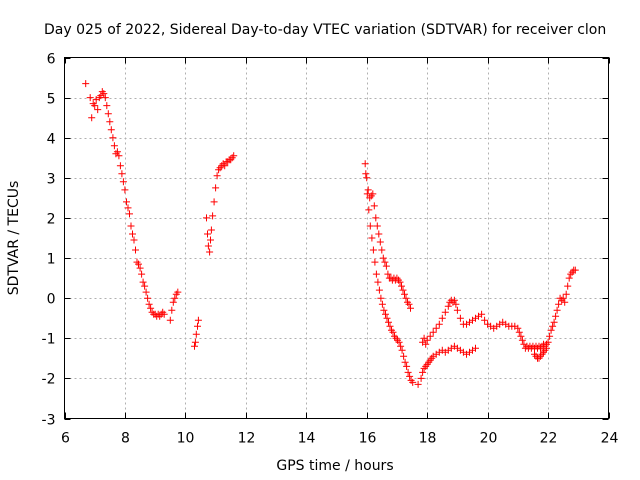  What do you see at coordinates (65, 439) in the screenshot?
I see `x-tick-label: 6` at bounding box center [65, 439].